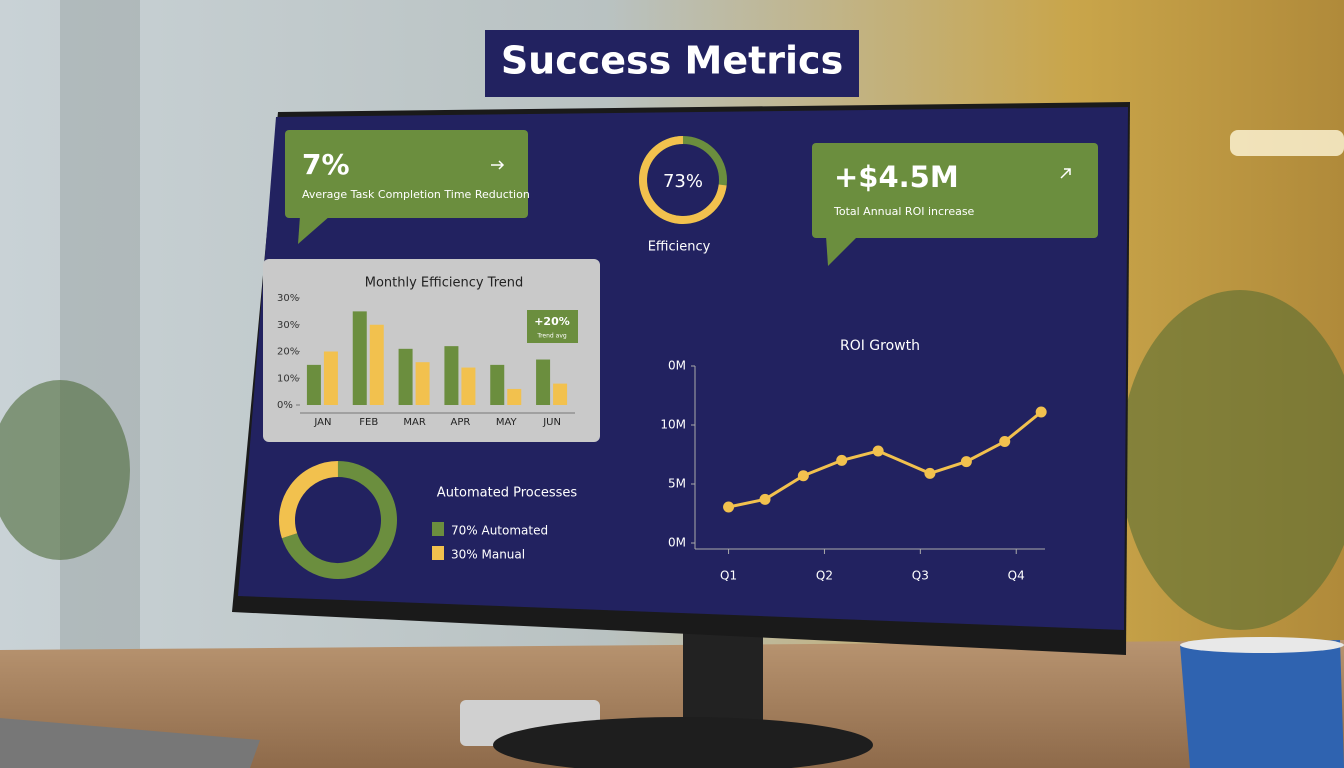  I want to click on gauge-label: 73%, so click(683, 181).